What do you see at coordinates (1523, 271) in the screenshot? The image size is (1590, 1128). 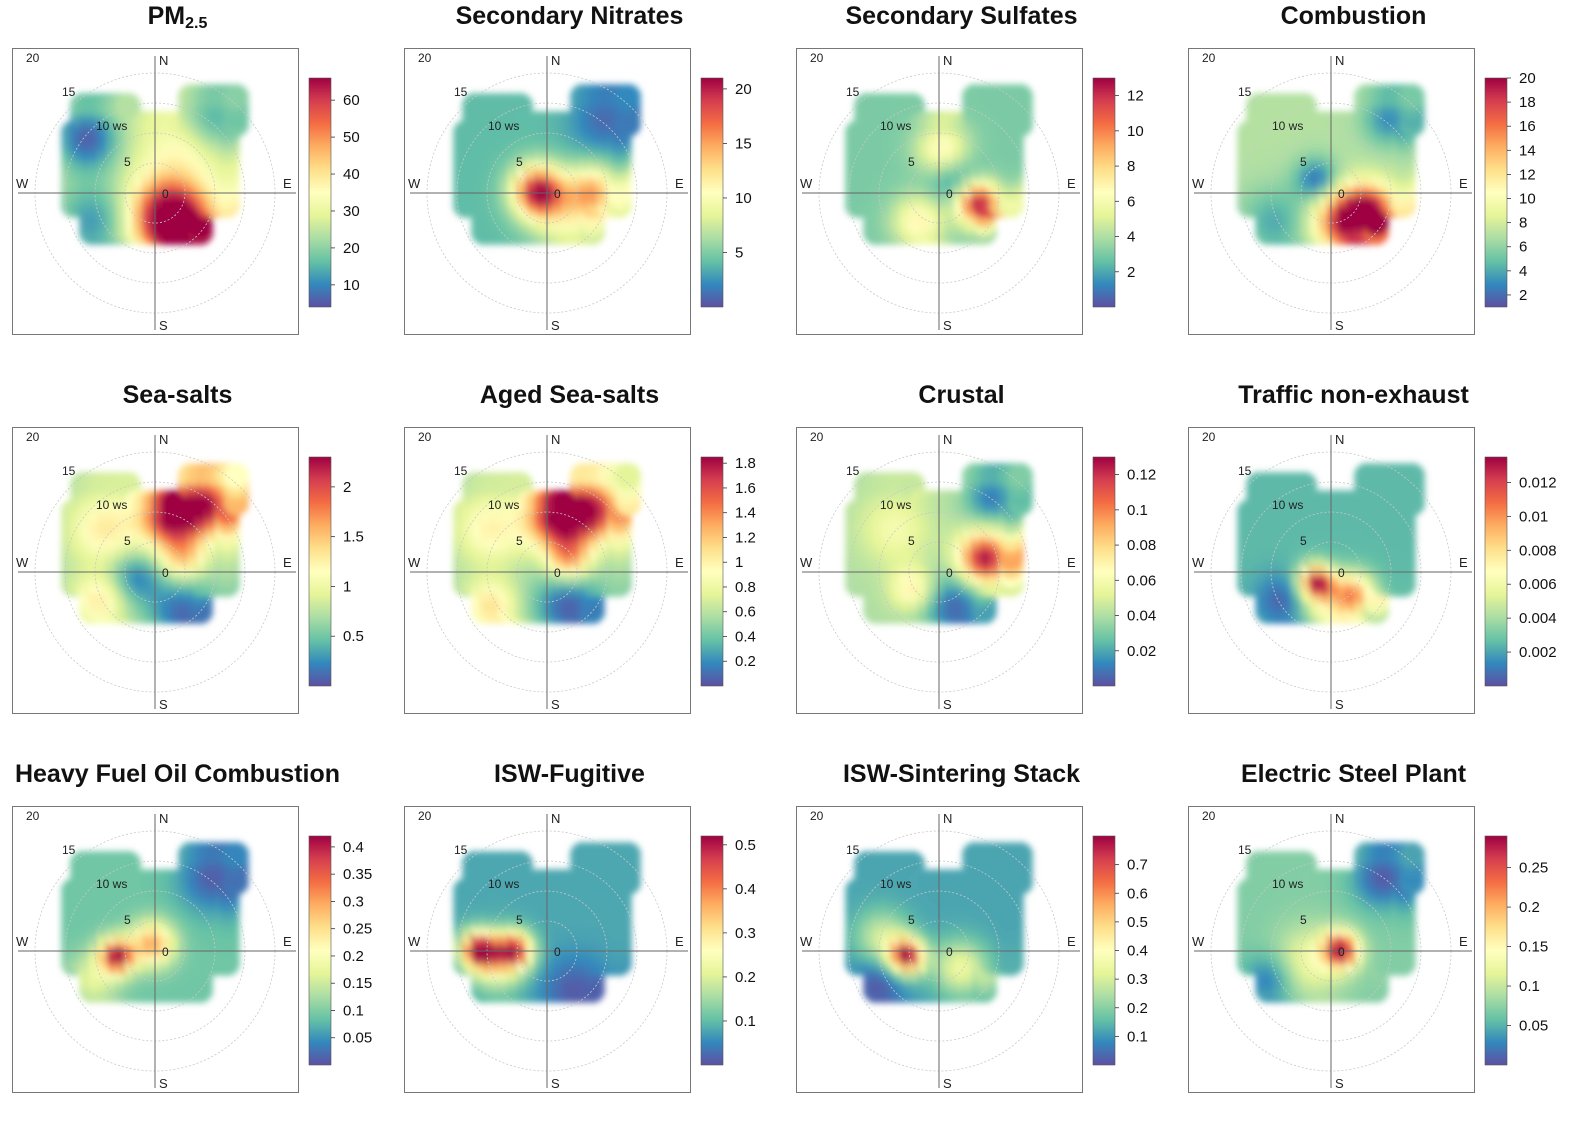 I see `colorbar-tick-label: 4` at bounding box center [1523, 271].